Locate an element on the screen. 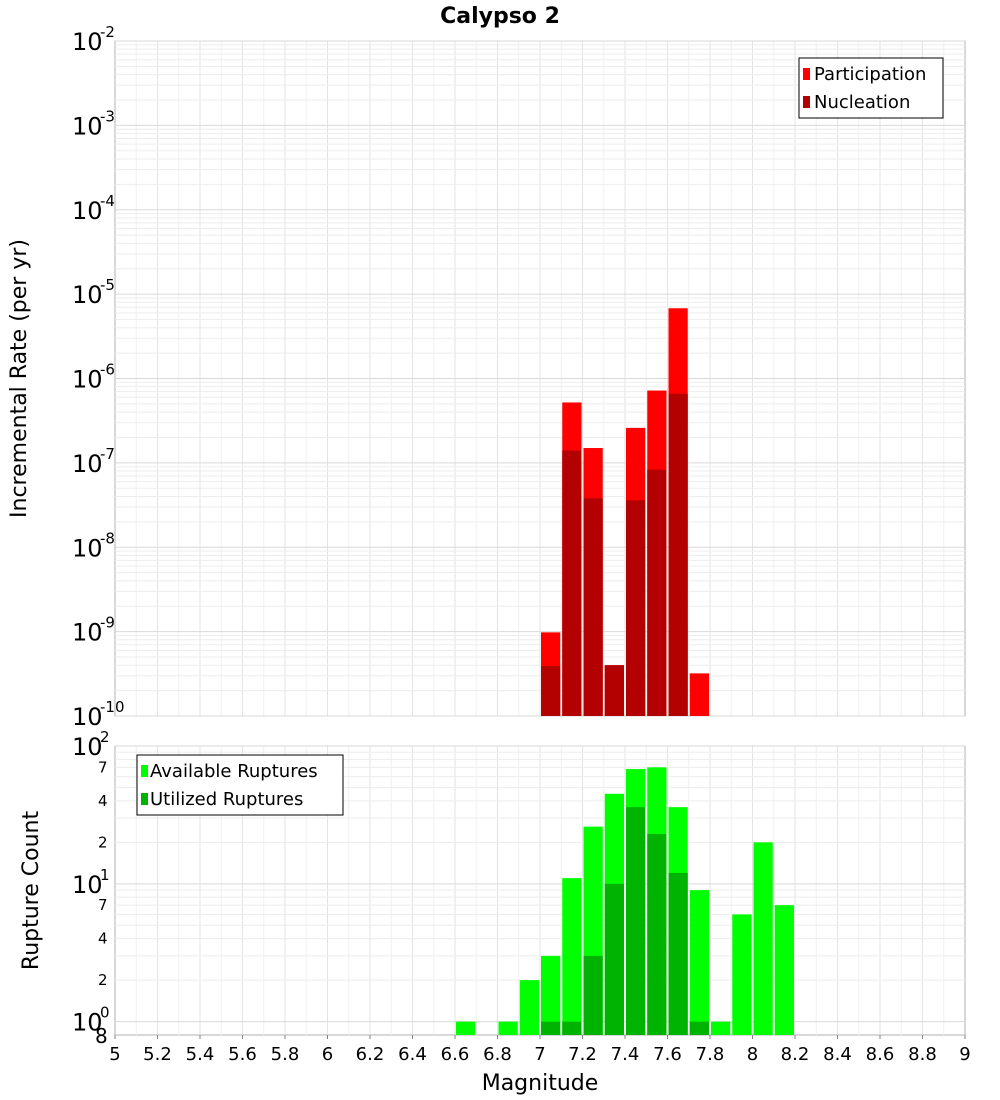  y-tick-exponent: -9 is located at coordinates (107, 623).